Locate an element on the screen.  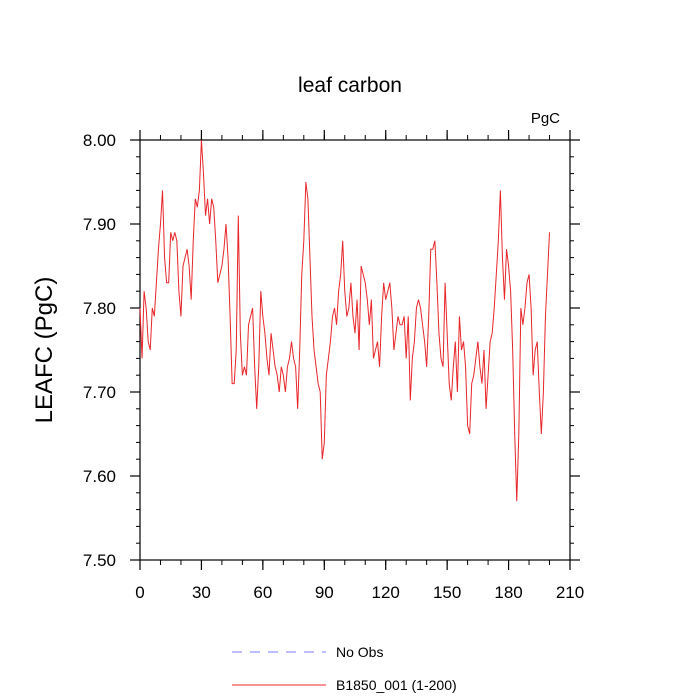
legend-label-b1850: B1850_001 (1-200) is located at coordinates (396, 685).